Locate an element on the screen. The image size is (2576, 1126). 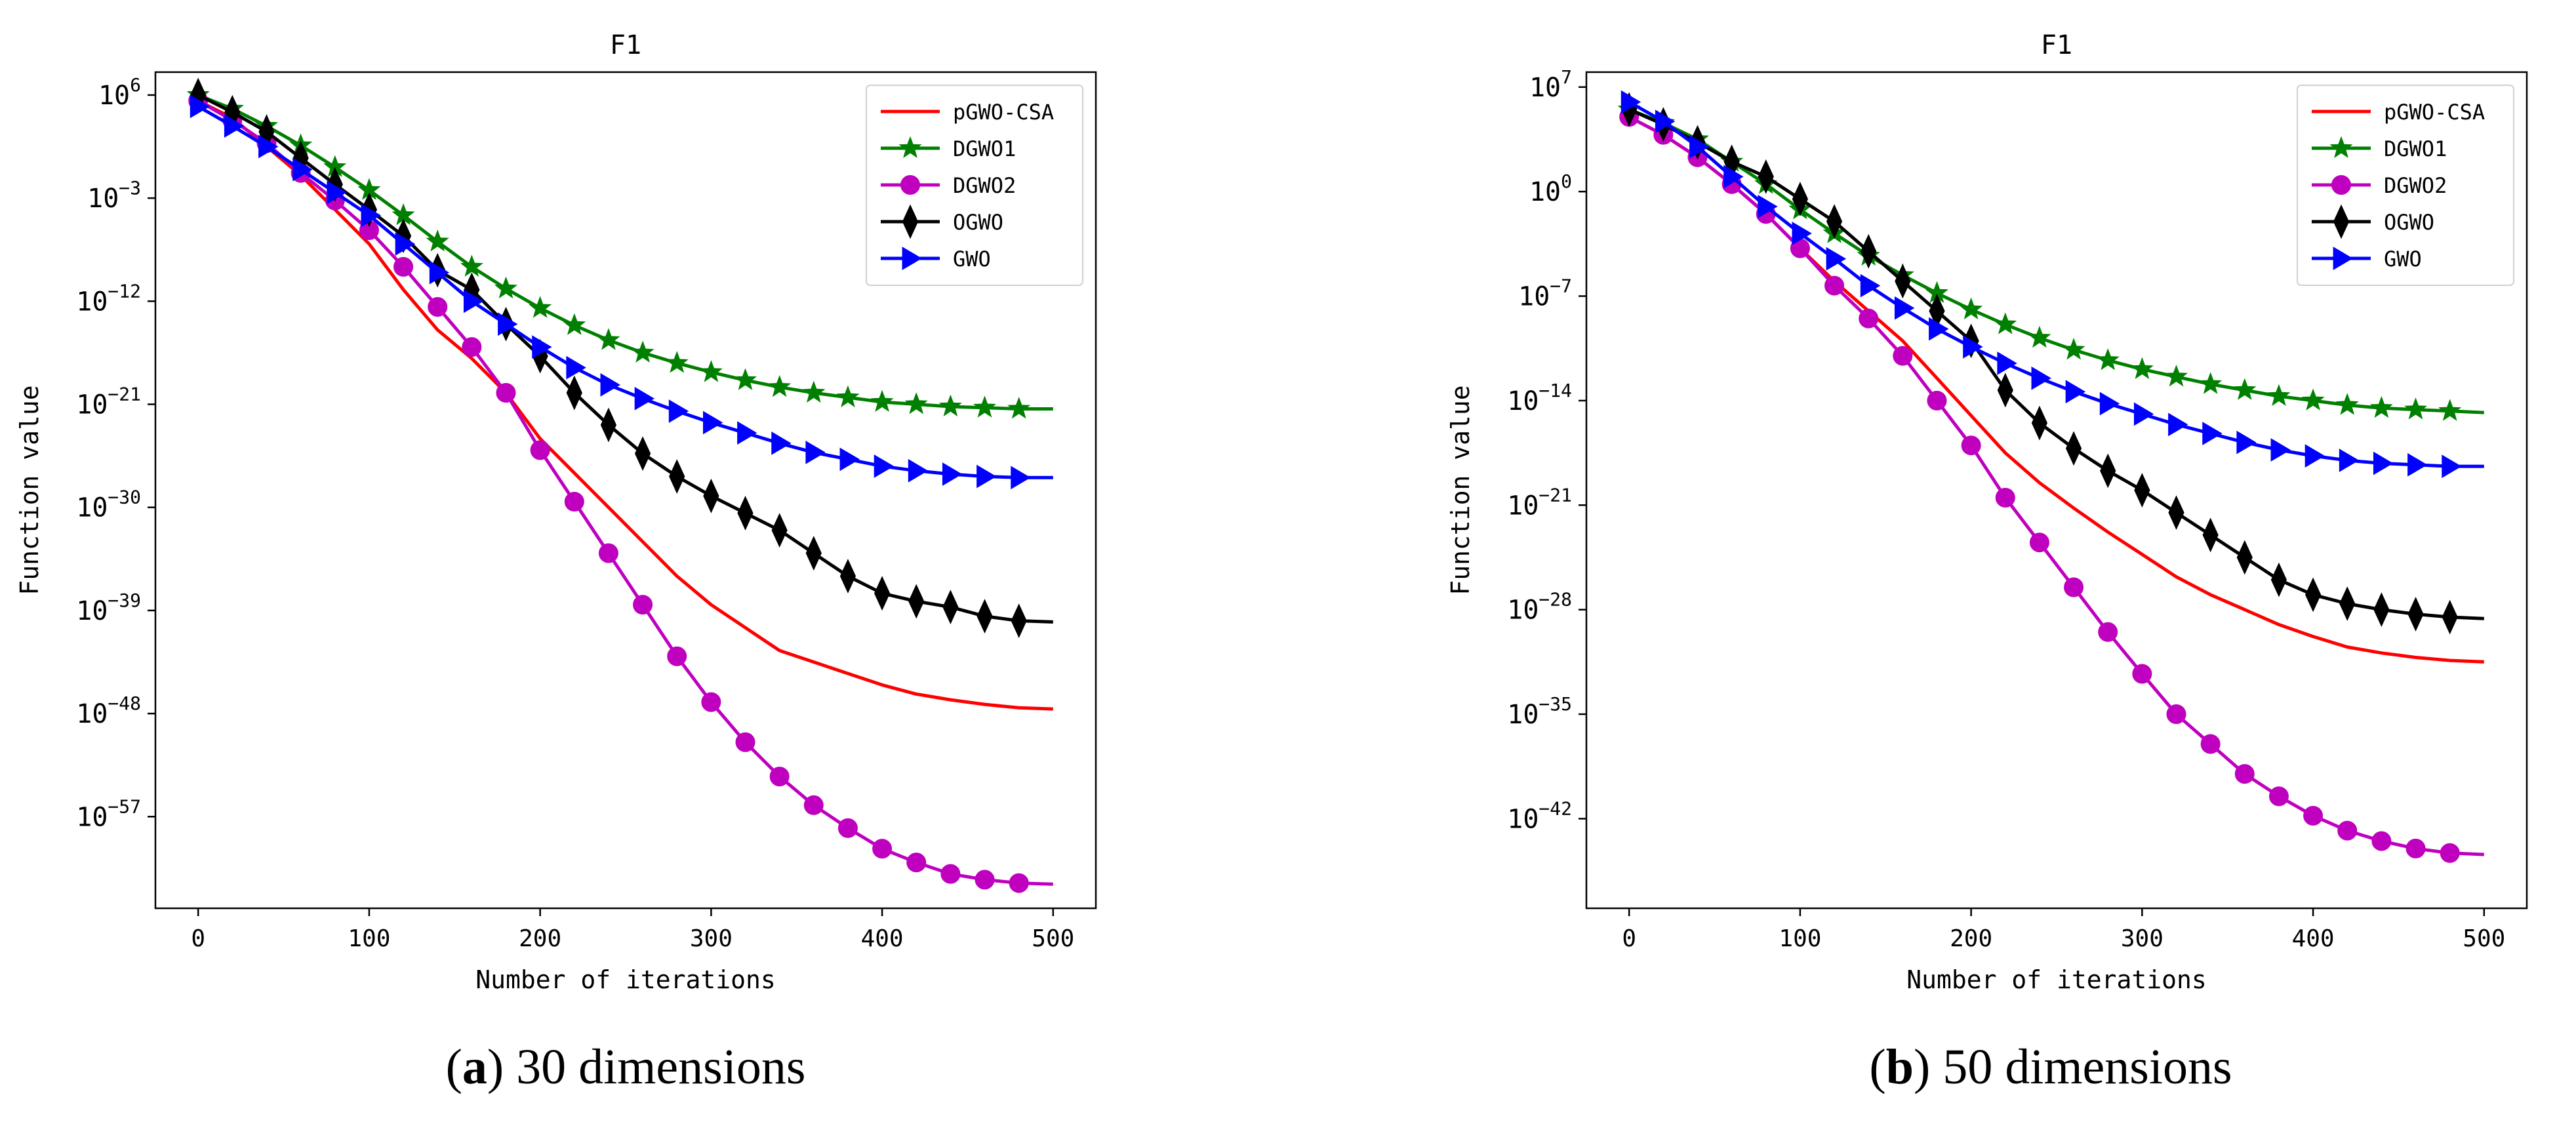
y-tick-label: 10−39 is located at coordinates (109, 608).